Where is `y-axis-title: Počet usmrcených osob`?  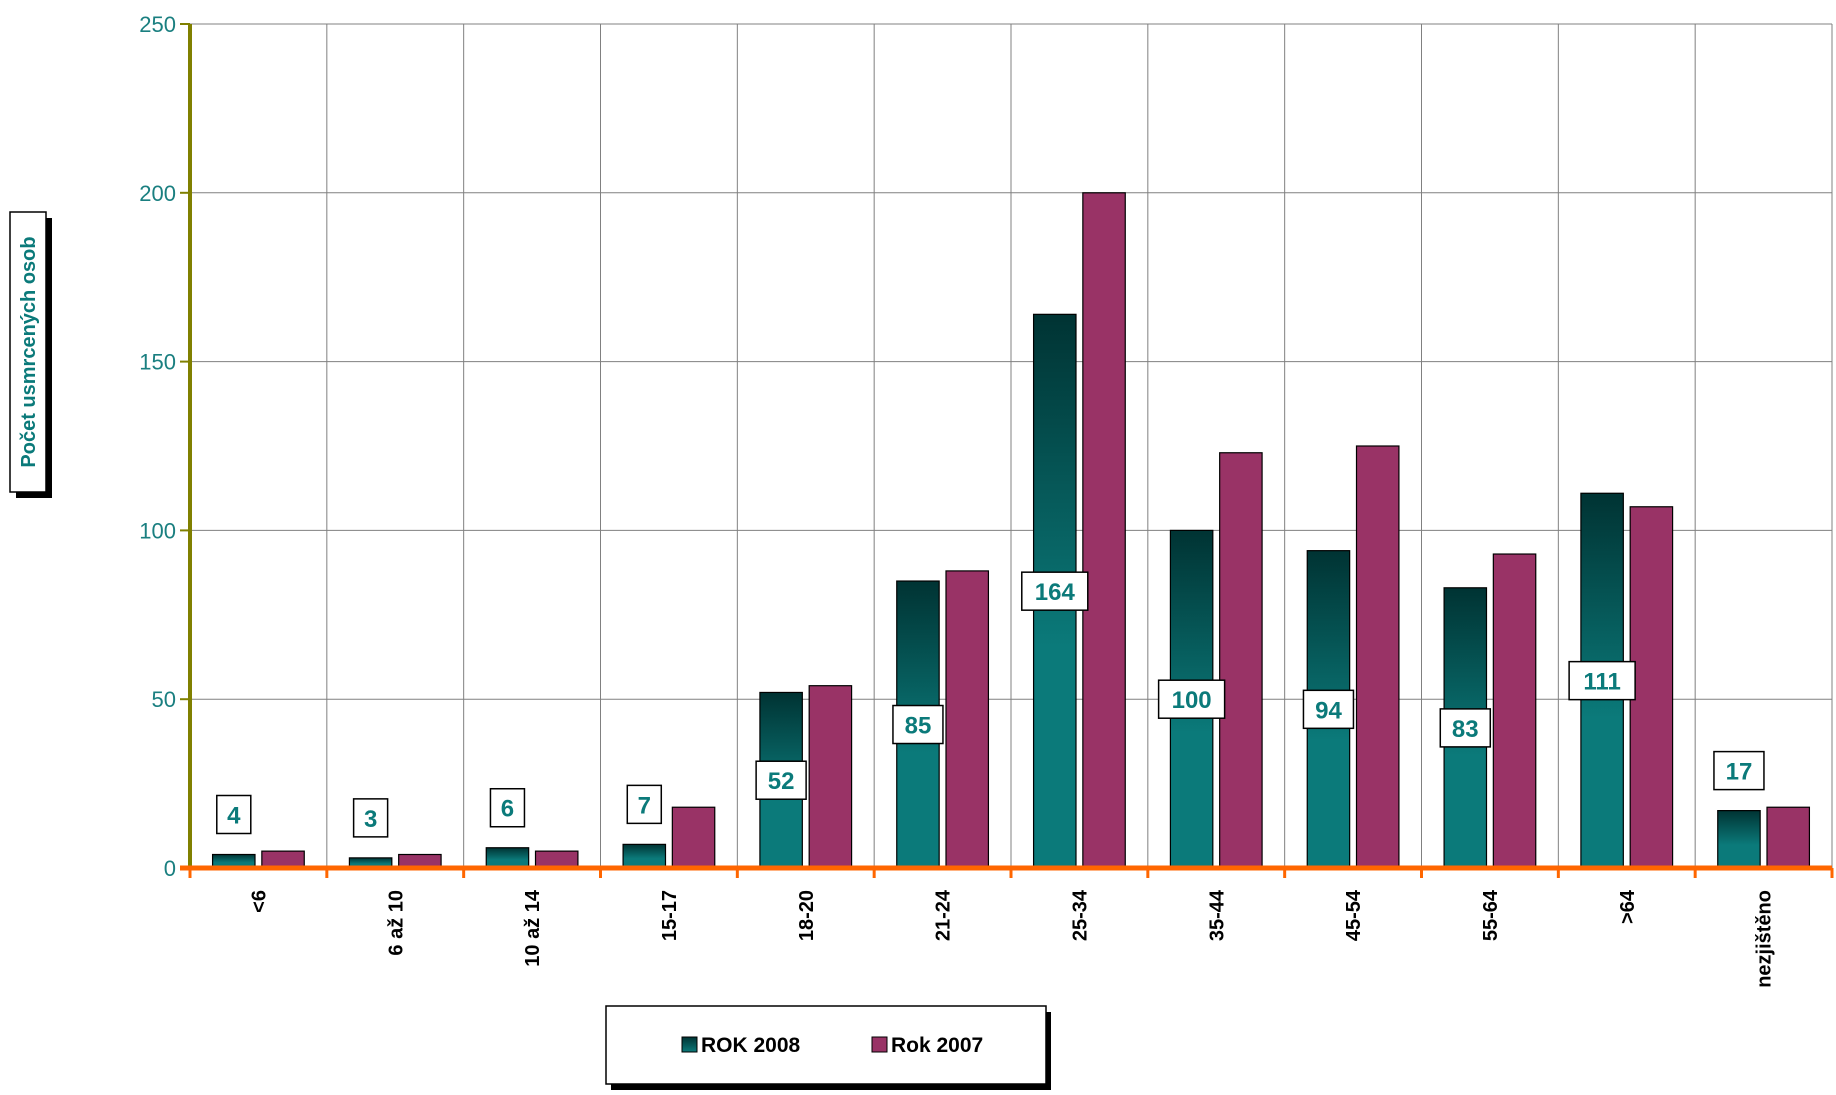 y-axis-title: Počet usmrcených osob is located at coordinates (29, 351).